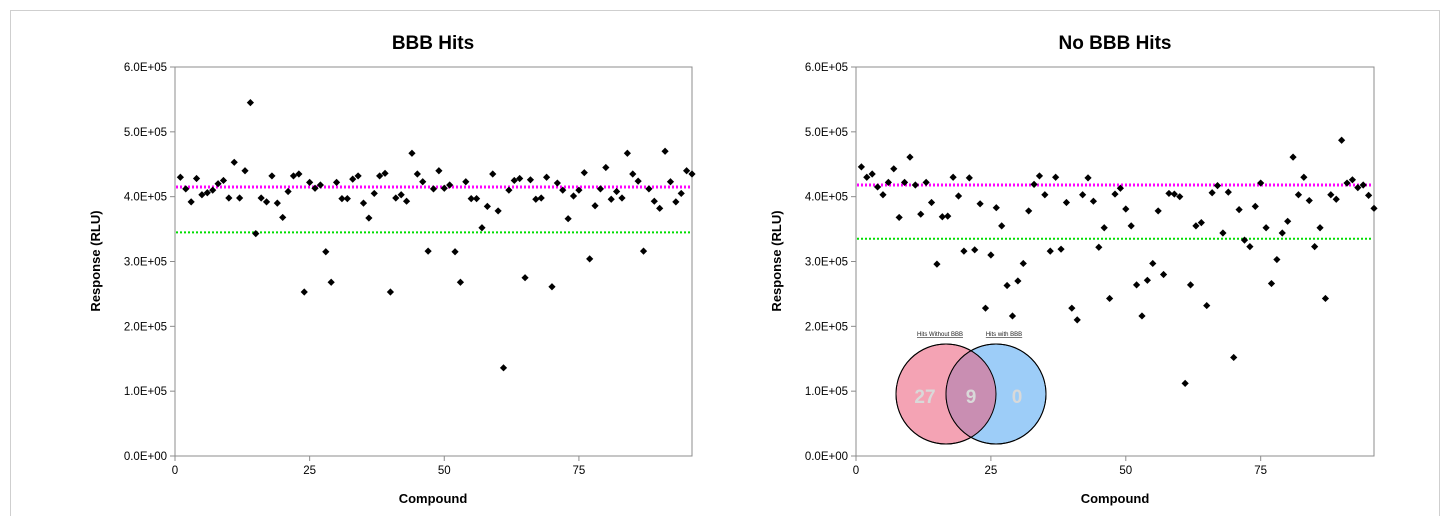 The width and height of the screenshot is (1453, 516). What do you see at coordinates (826, 327) in the screenshot?
I see `y-tick-label: 2.0E+05` at bounding box center [826, 327].